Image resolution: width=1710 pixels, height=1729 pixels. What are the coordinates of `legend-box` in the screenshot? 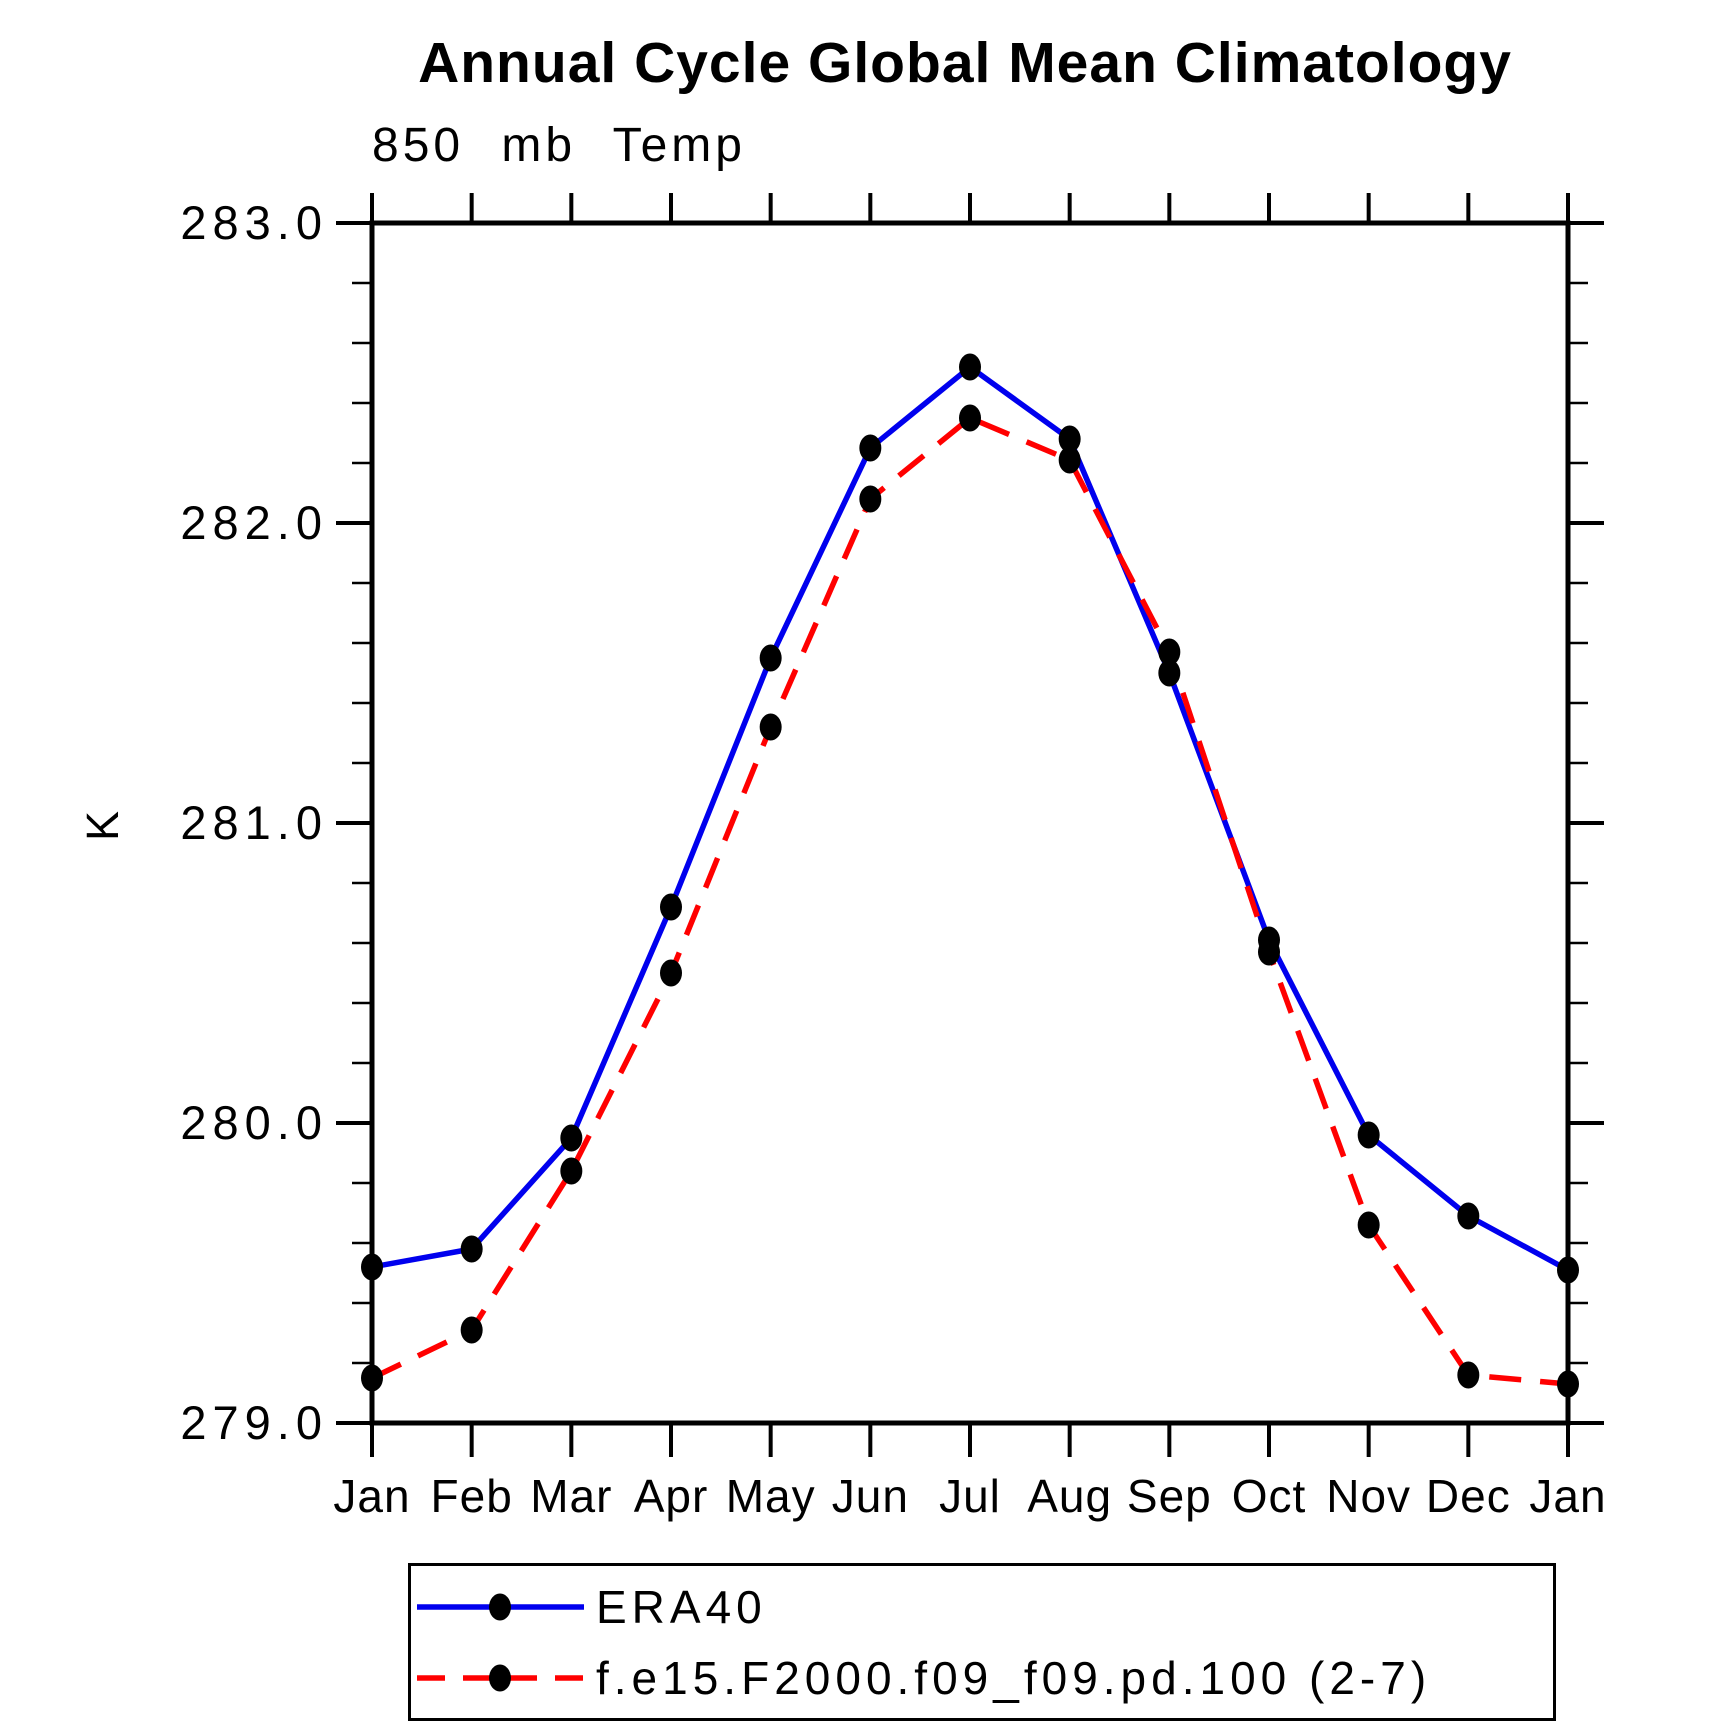 It's located at (982, 1642).